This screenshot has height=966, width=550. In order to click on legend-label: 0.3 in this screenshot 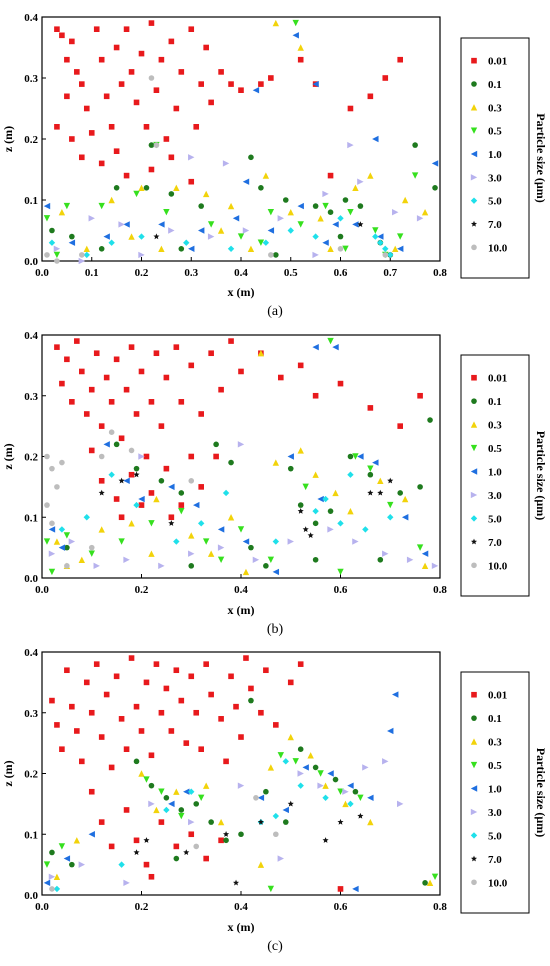, I will do `click(495, 426)`.